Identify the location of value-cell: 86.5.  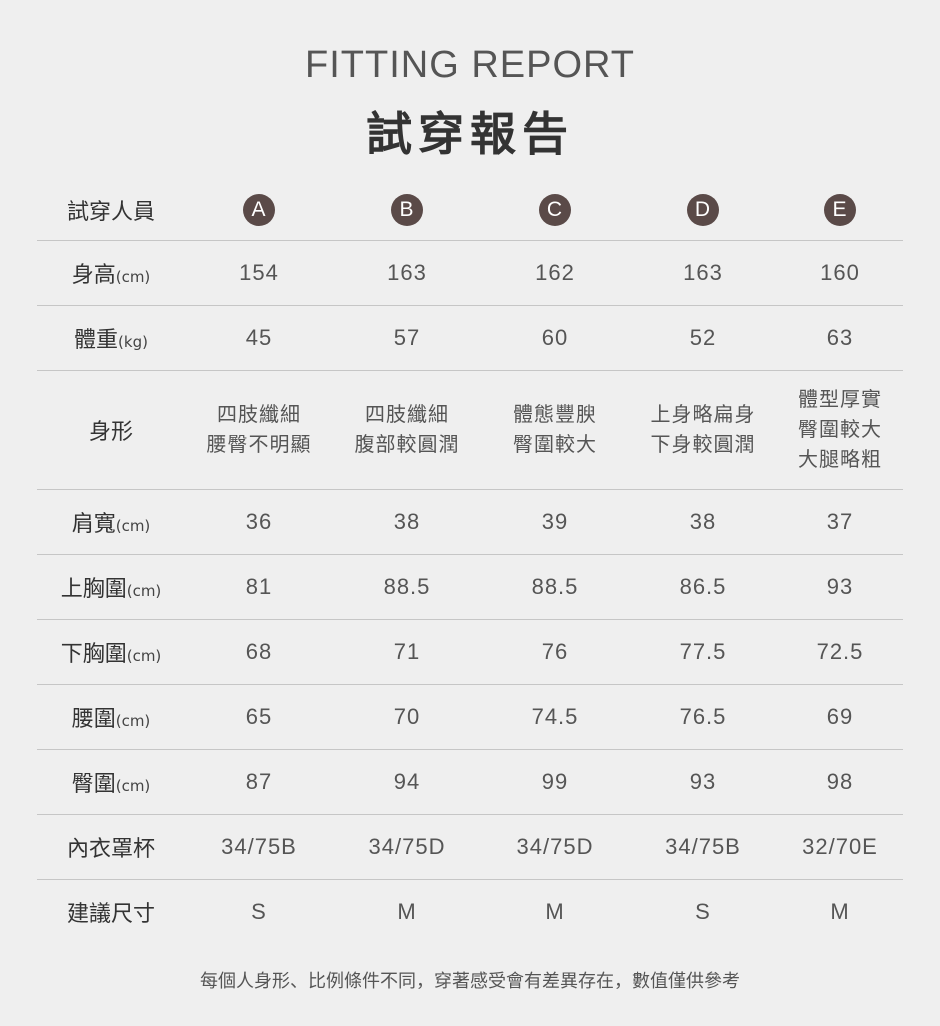
(703, 586).